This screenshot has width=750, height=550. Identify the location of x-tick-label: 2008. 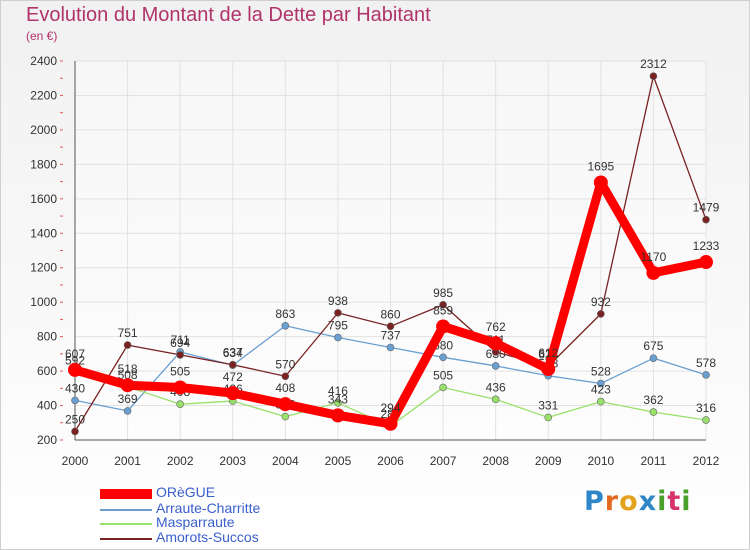
(495, 461).